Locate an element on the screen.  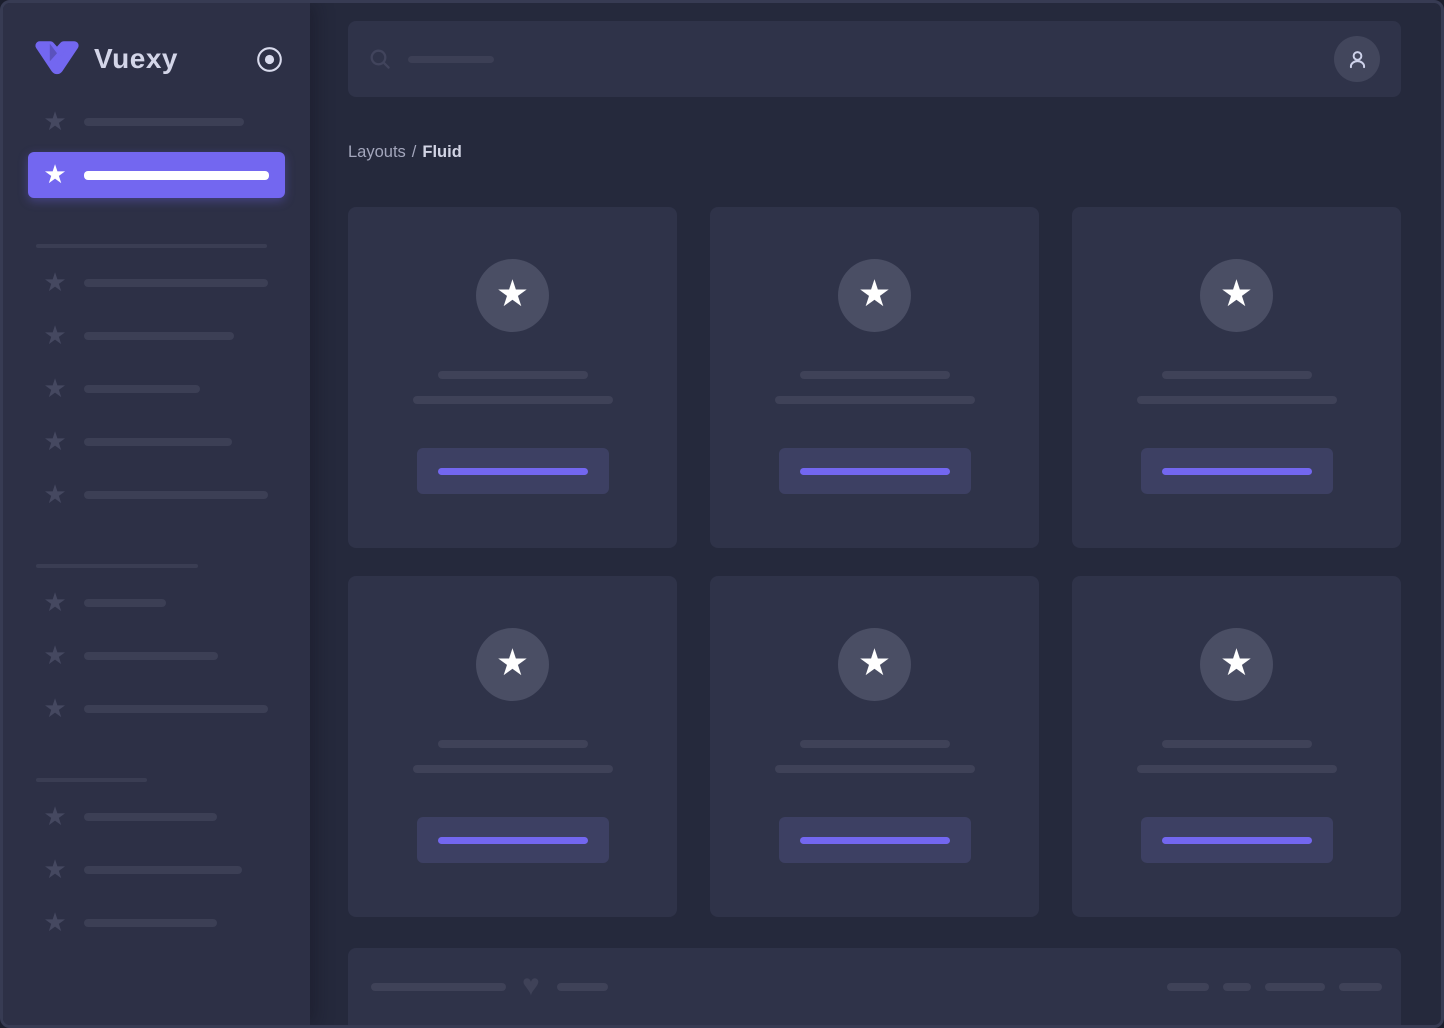
sidebar-item-active: ★ is located at coordinates (156, 175).